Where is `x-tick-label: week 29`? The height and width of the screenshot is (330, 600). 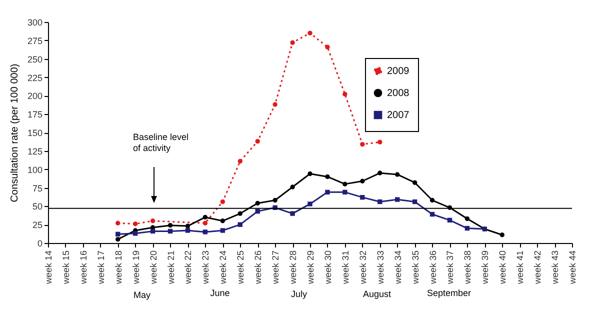 x-tick-label: week 29 is located at coordinates (311, 268).